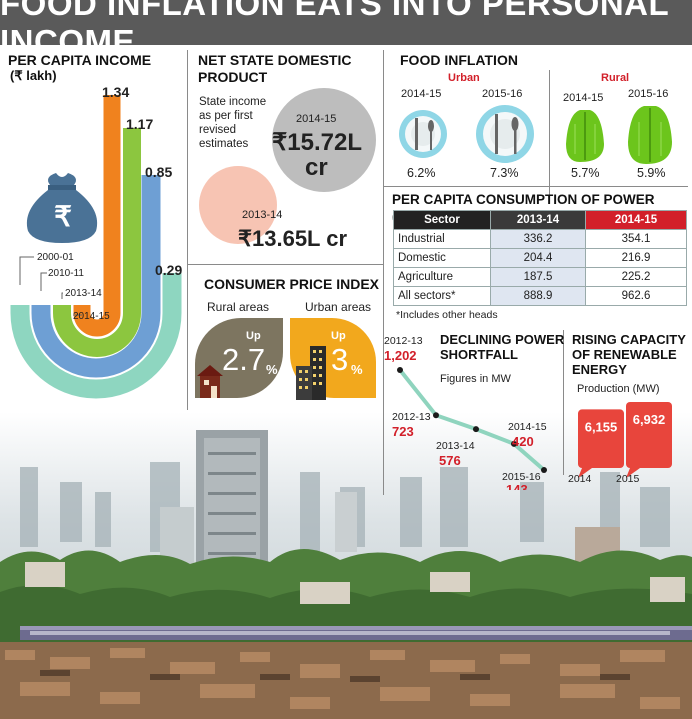  I want to click on leaves, so click(619, 135).